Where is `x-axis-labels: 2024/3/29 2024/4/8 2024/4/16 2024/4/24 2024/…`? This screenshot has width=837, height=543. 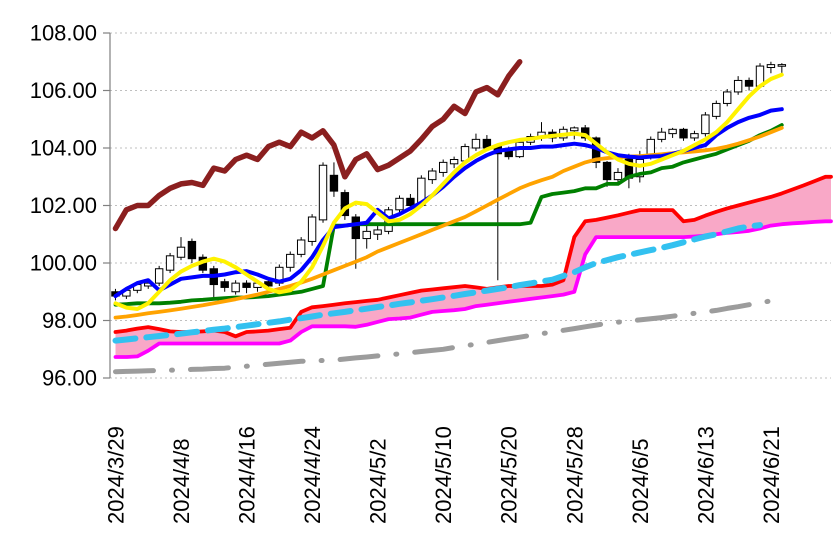
x-axis-labels: 2024/3/29 2024/4/8 2024/4/16 2024/4/24 2024/… is located at coordinates (444, 475).